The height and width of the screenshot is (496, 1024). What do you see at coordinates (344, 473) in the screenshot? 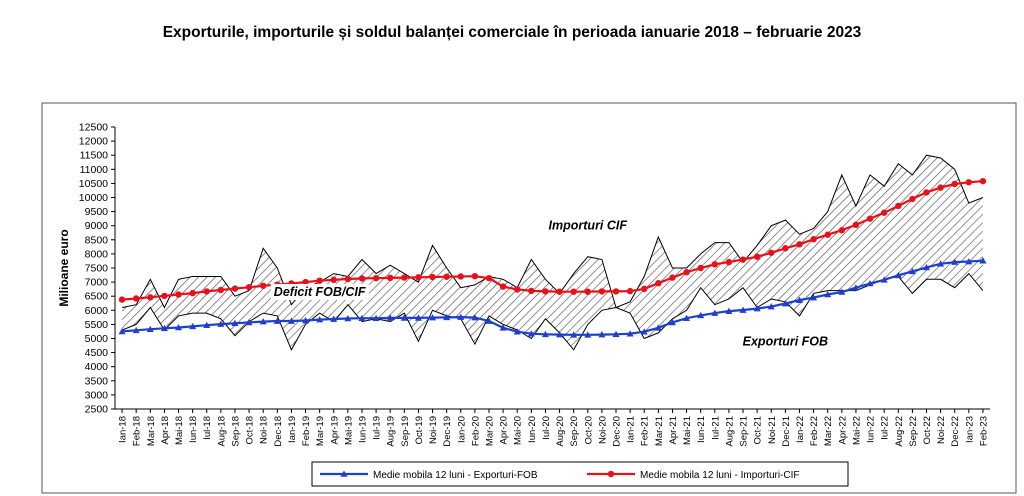
I see `legend-marker-exports` at bounding box center [344, 473].